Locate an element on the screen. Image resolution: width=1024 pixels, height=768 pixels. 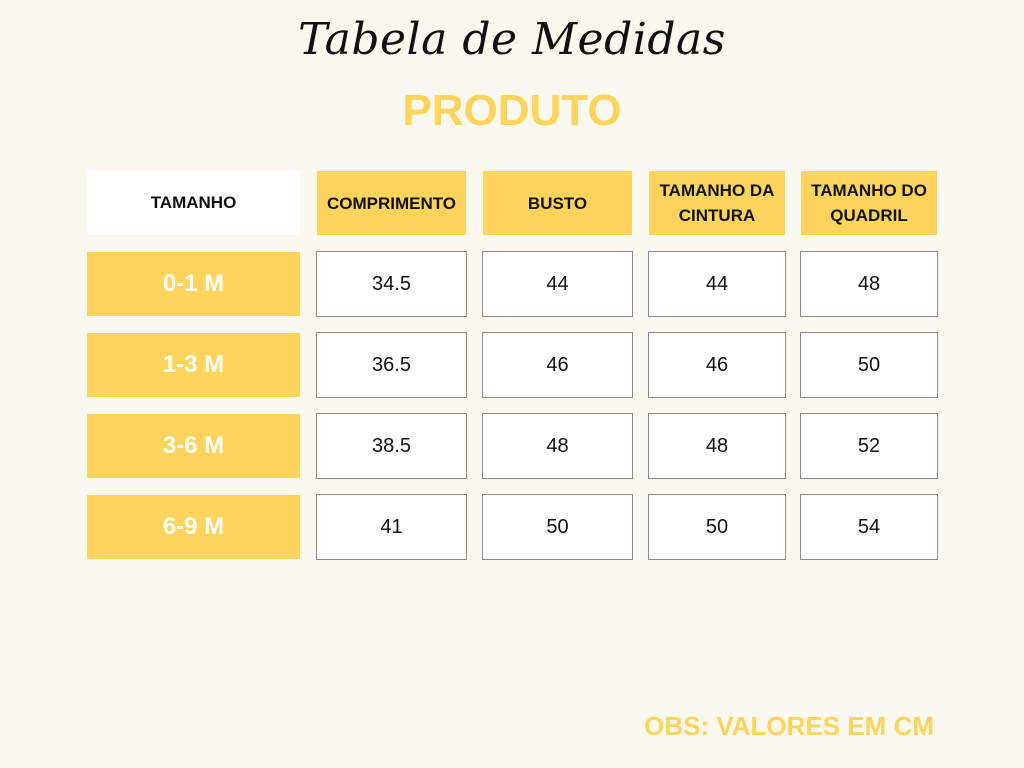
row-size-label: 6-9 M is located at coordinates (193, 527).